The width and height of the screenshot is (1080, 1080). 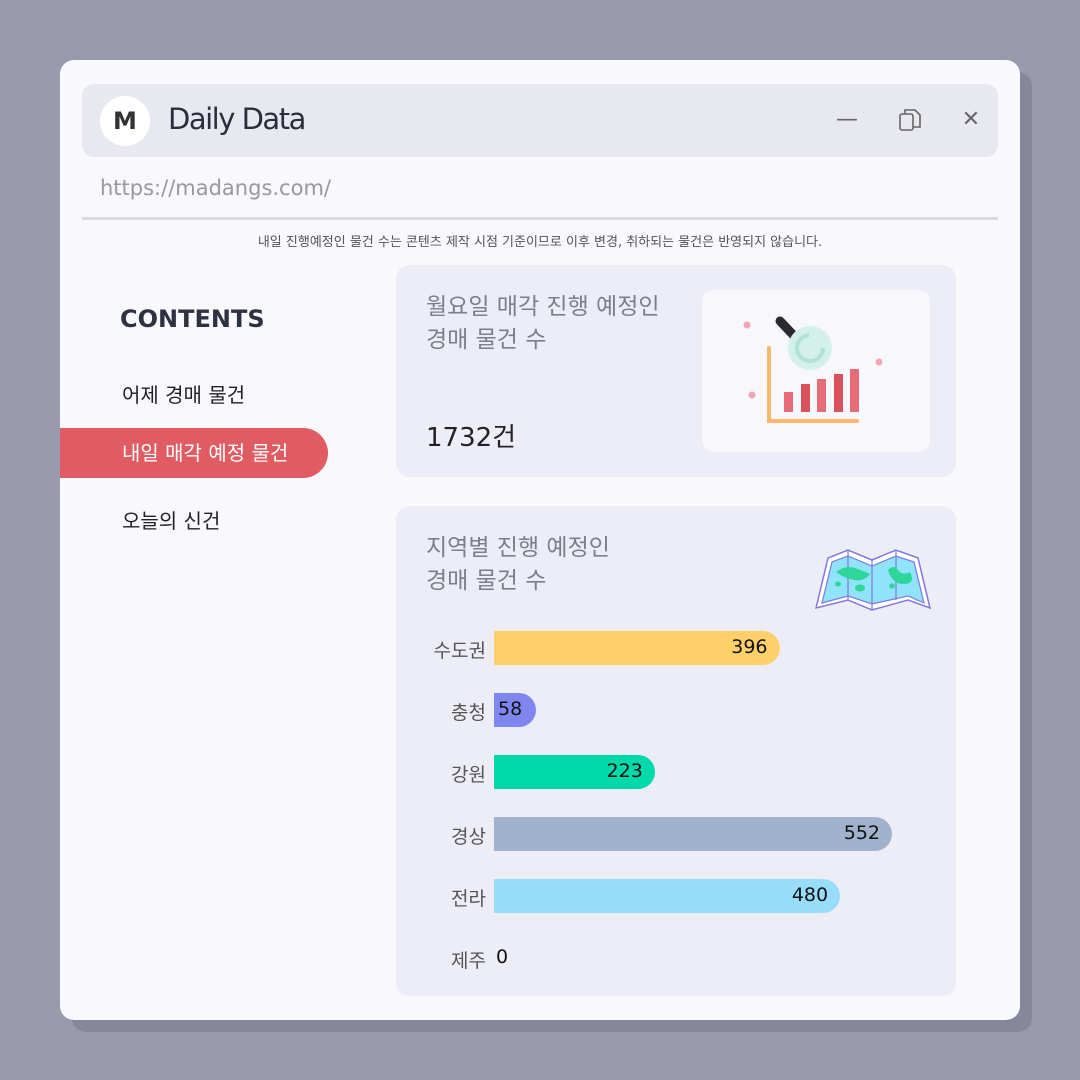 What do you see at coordinates (510, 709) in the screenshot?
I see `value-label: 58` at bounding box center [510, 709].